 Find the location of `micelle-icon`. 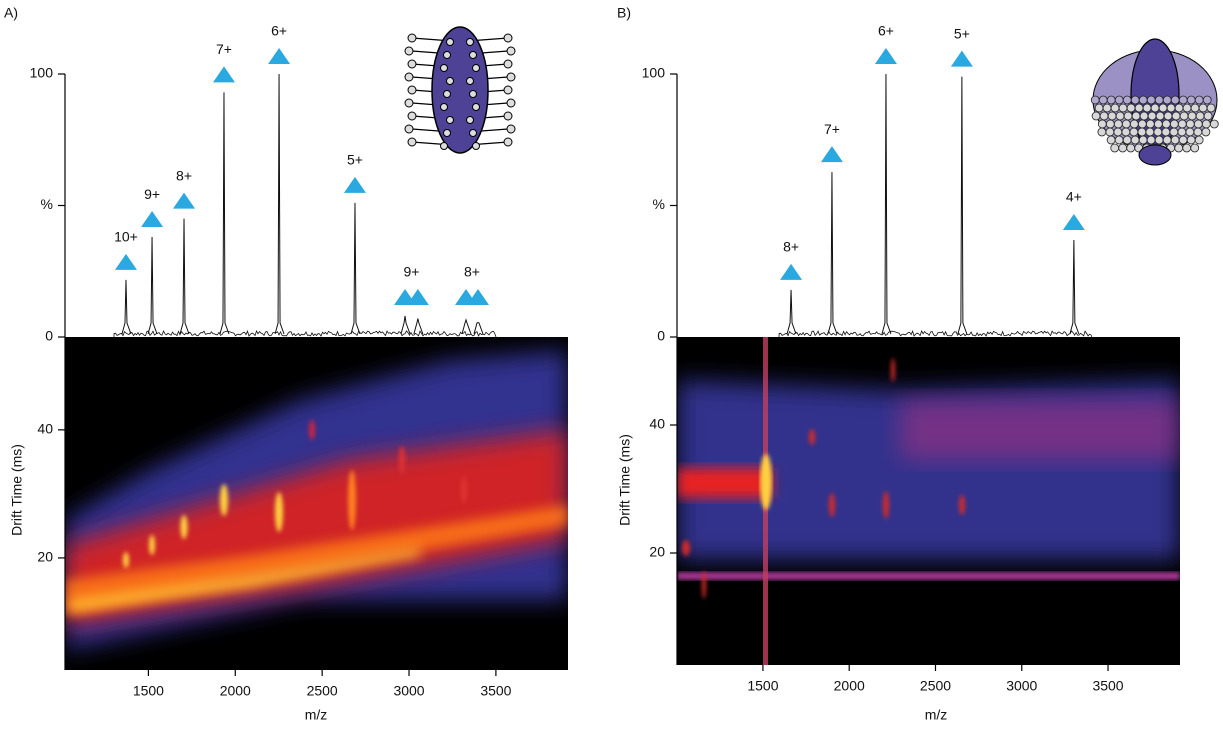

micelle-icon is located at coordinates (460, 90).